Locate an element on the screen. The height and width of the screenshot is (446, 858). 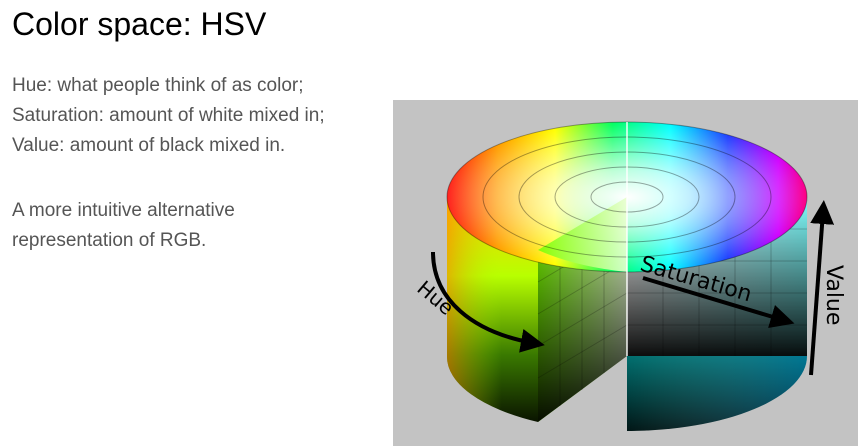
value-label: Value is located at coordinates (833, 295).